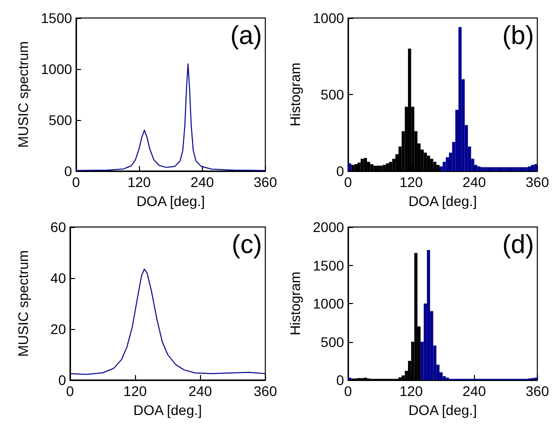  Describe the element at coordinates (246, 35) in the screenshot. I see `annotation: (a)` at that location.